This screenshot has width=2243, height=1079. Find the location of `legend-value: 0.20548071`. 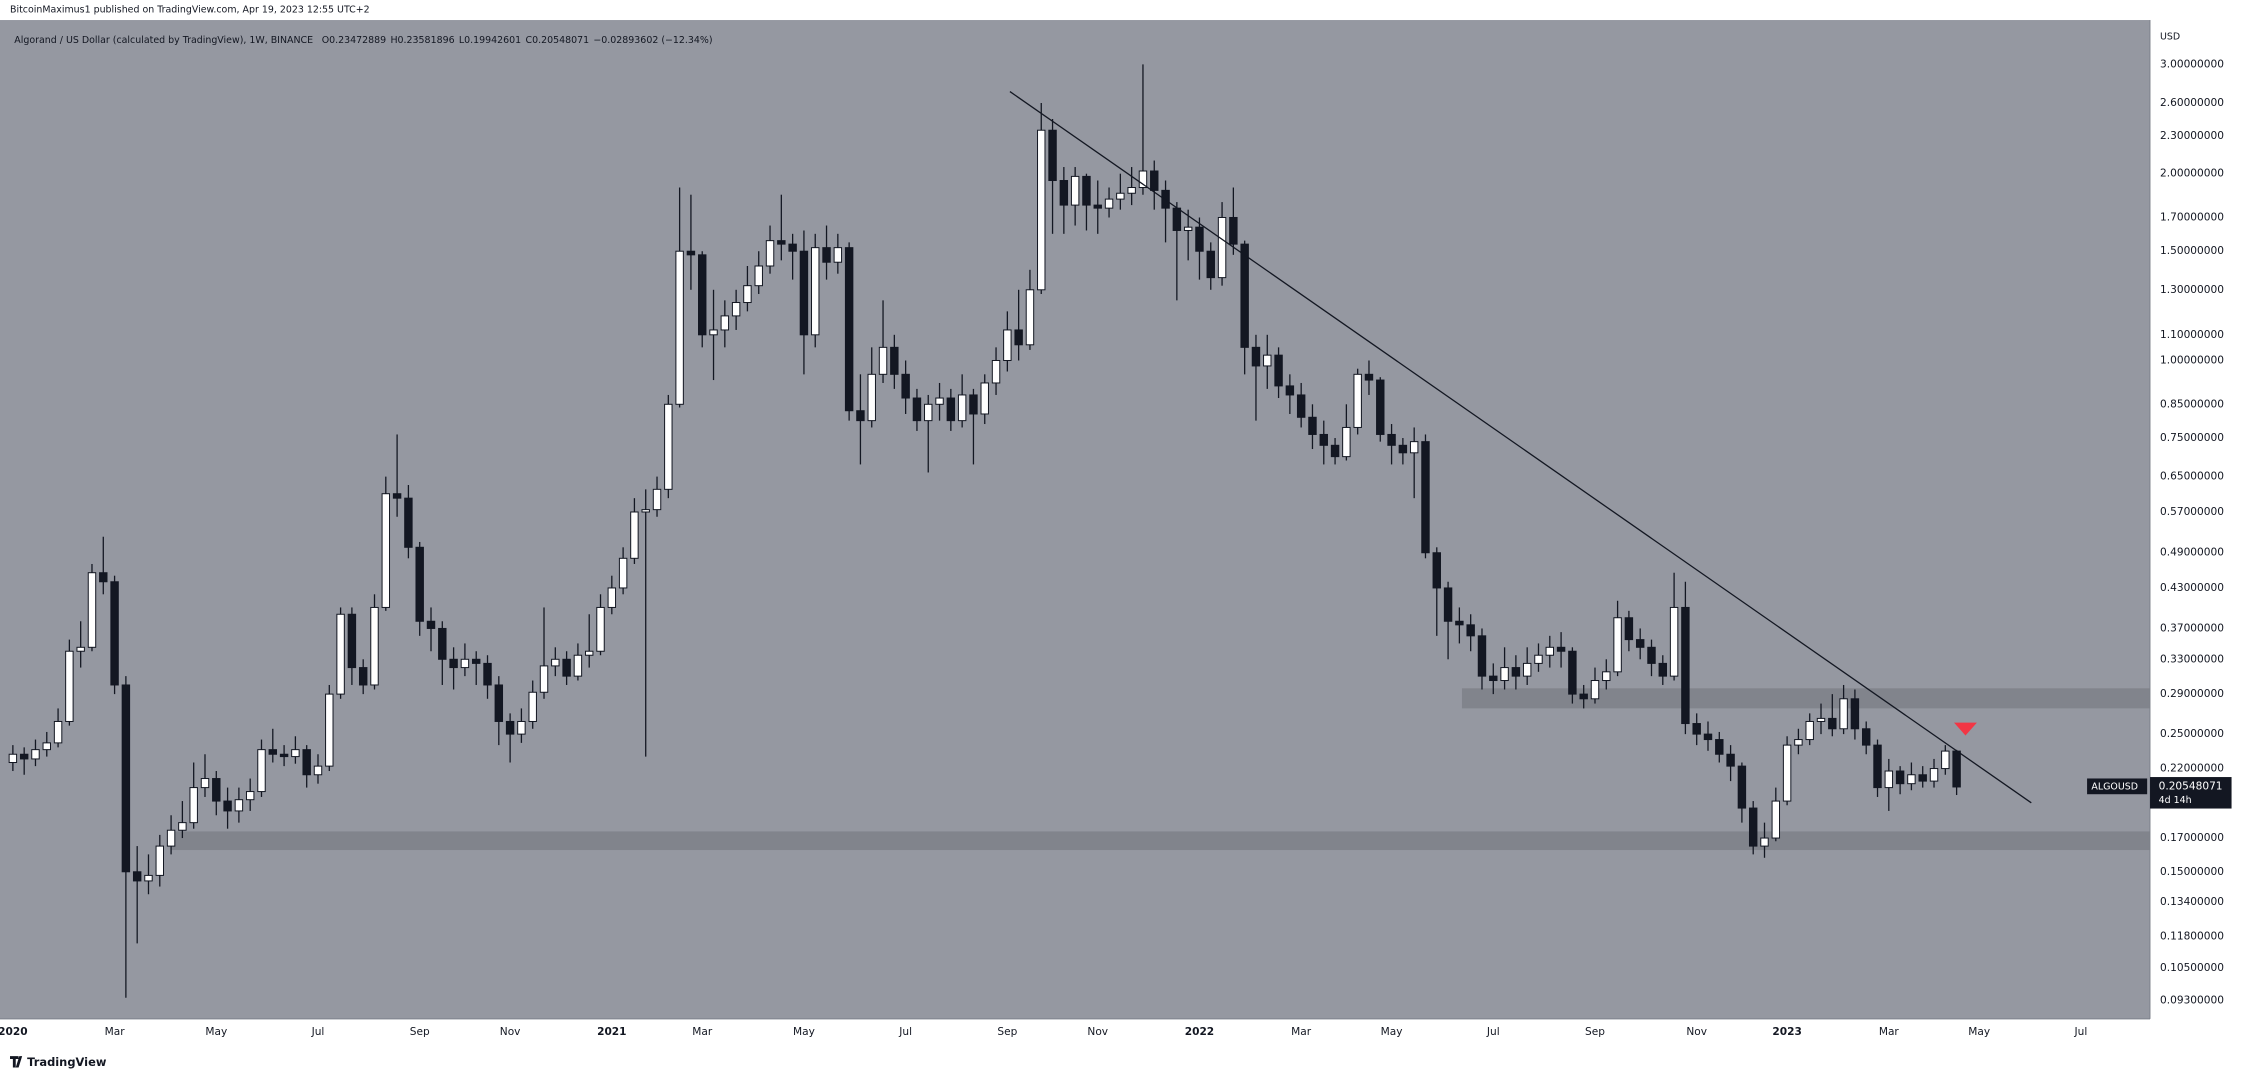

legend-value: 0.20548071 is located at coordinates (560, 40).